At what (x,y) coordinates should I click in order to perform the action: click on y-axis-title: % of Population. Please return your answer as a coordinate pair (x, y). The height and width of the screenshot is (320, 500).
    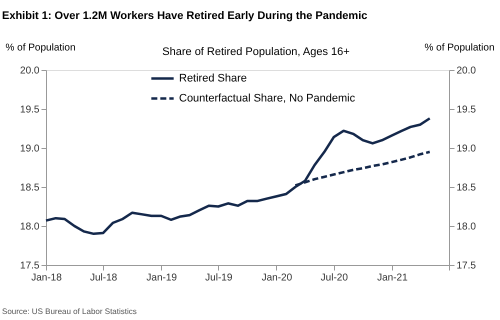
    Looking at the image, I should click on (40, 48).